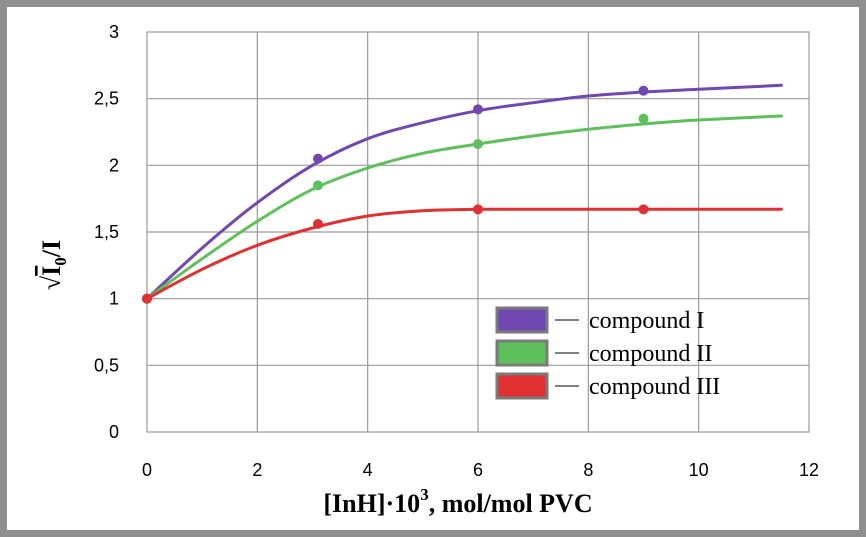 The height and width of the screenshot is (537, 866). What do you see at coordinates (654, 387) in the screenshot?
I see `legend-label: compound III` at bounding box center [654, 387].